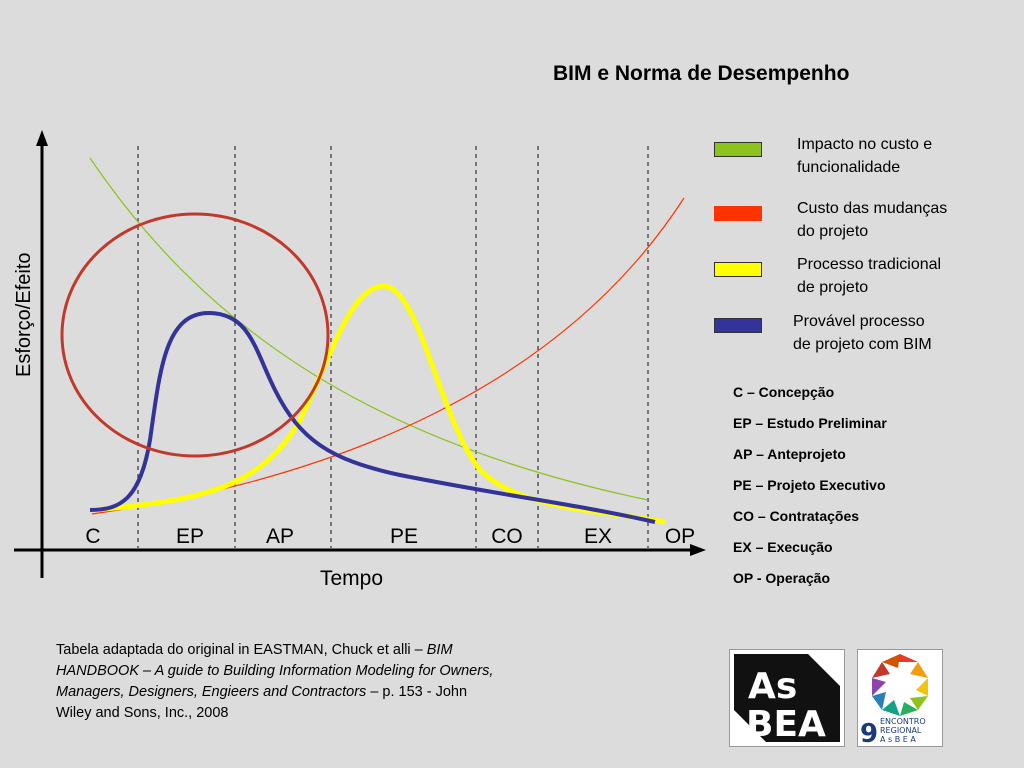 The height and width of the screenshot is (768, 1024). I want to click on legend-label: de projeto, so click(833, 287).